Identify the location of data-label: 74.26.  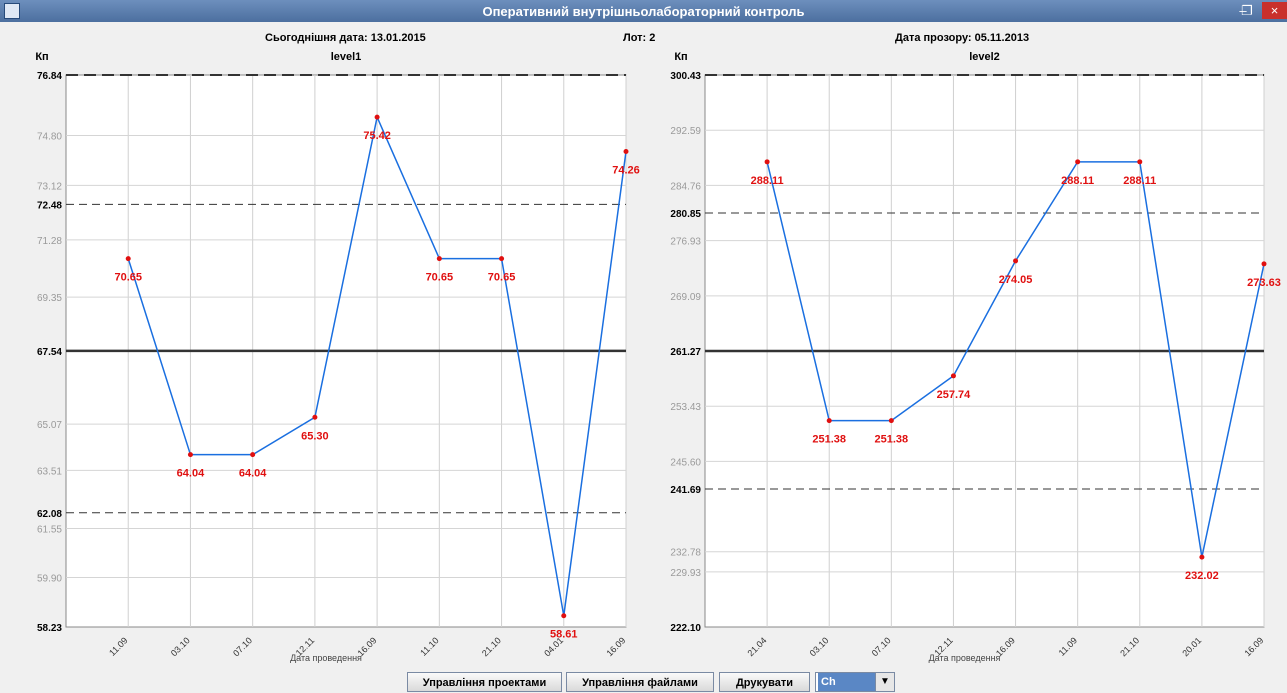
(626, 171).